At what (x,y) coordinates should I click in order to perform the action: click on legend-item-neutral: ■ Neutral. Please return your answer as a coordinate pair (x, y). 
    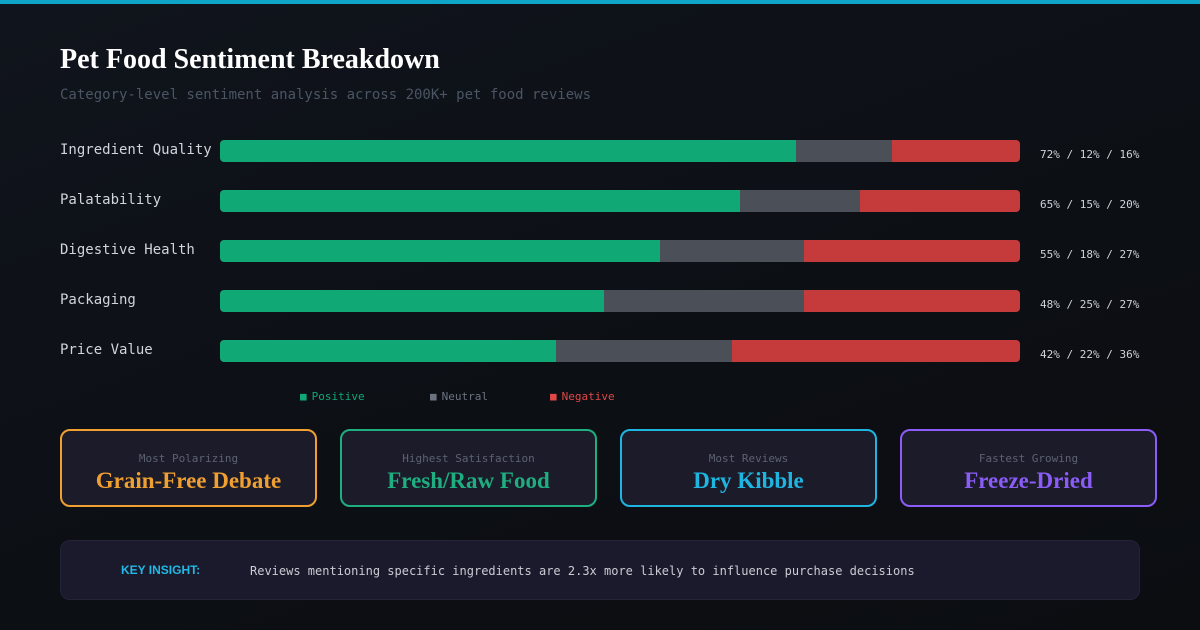
    Looking at the image, I should click on (459, 396).